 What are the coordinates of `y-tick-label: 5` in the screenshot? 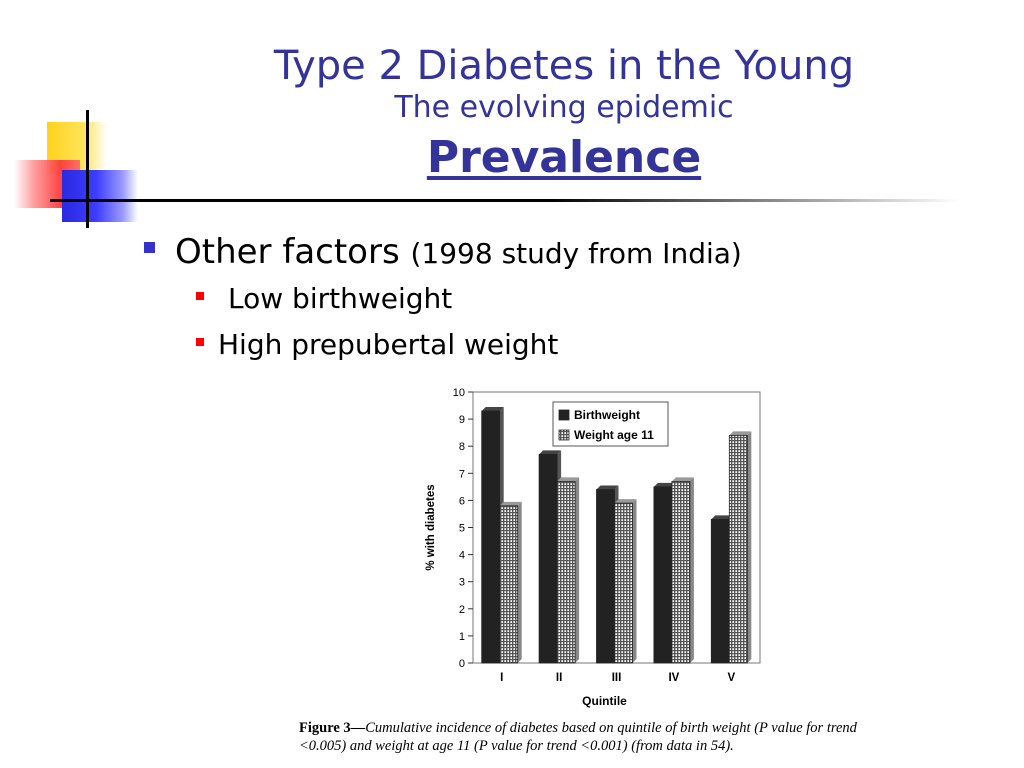 It's located at (462, 529).